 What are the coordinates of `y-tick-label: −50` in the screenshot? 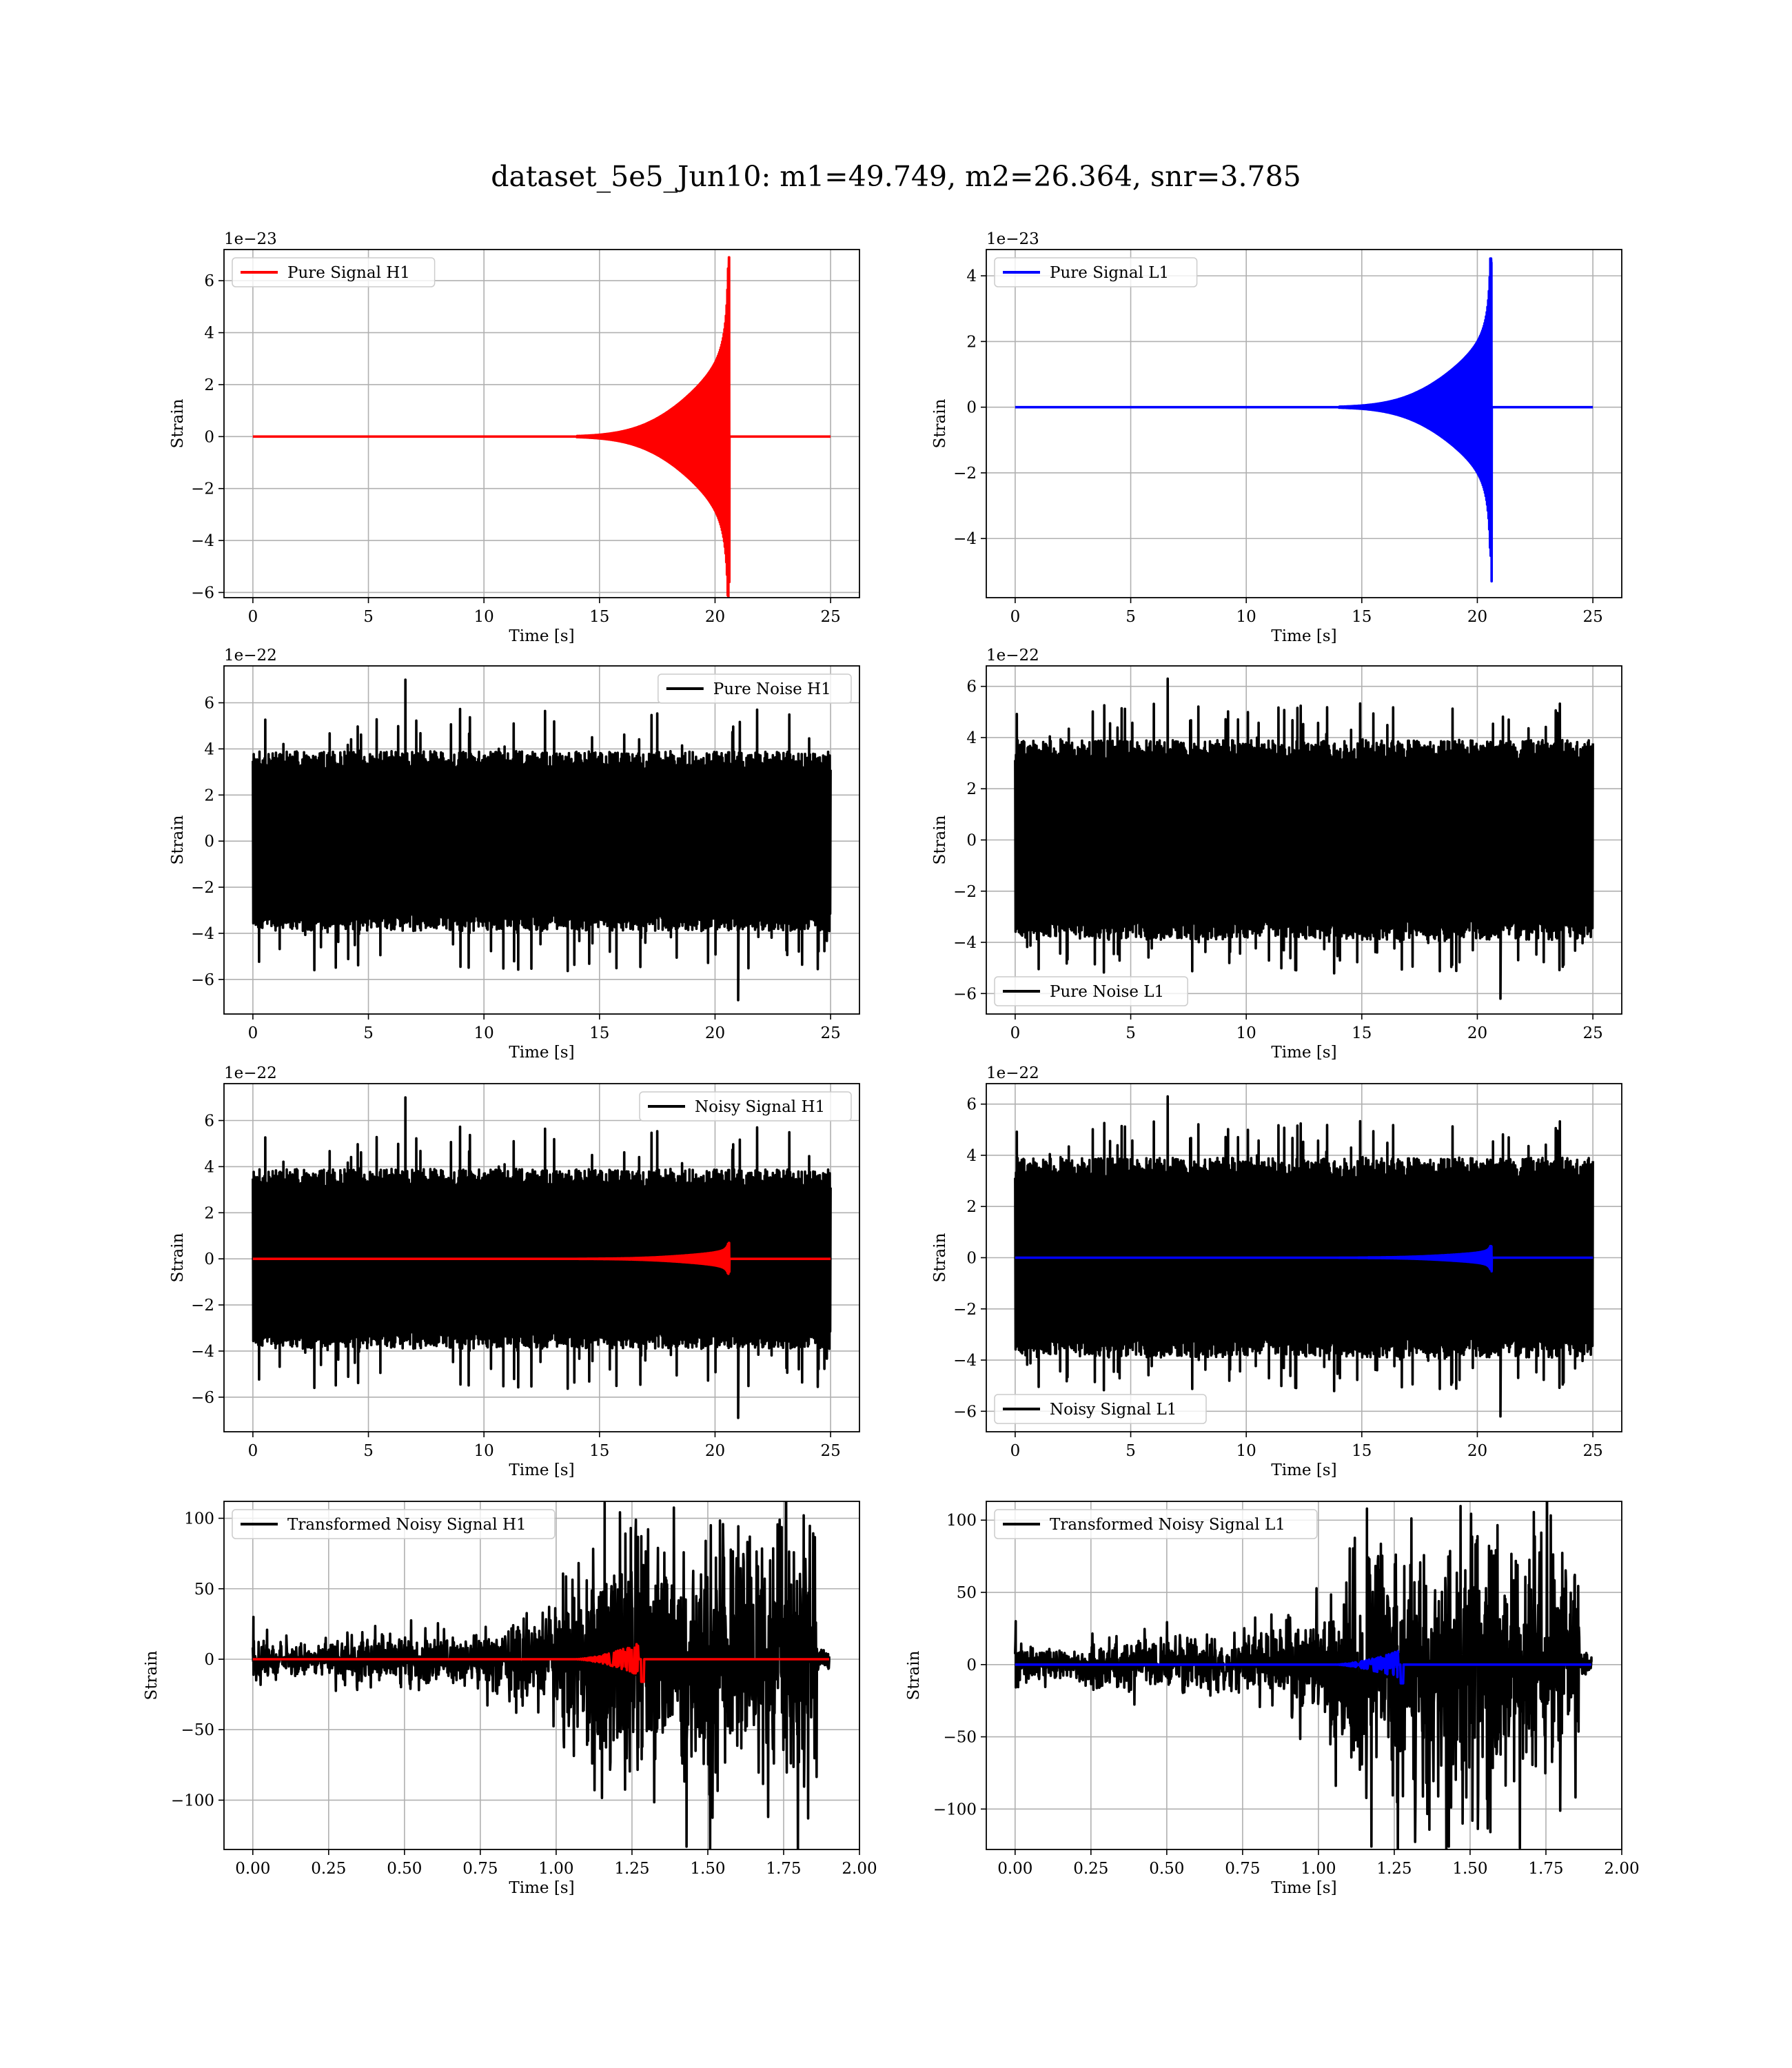 It's located at (960, 1738).